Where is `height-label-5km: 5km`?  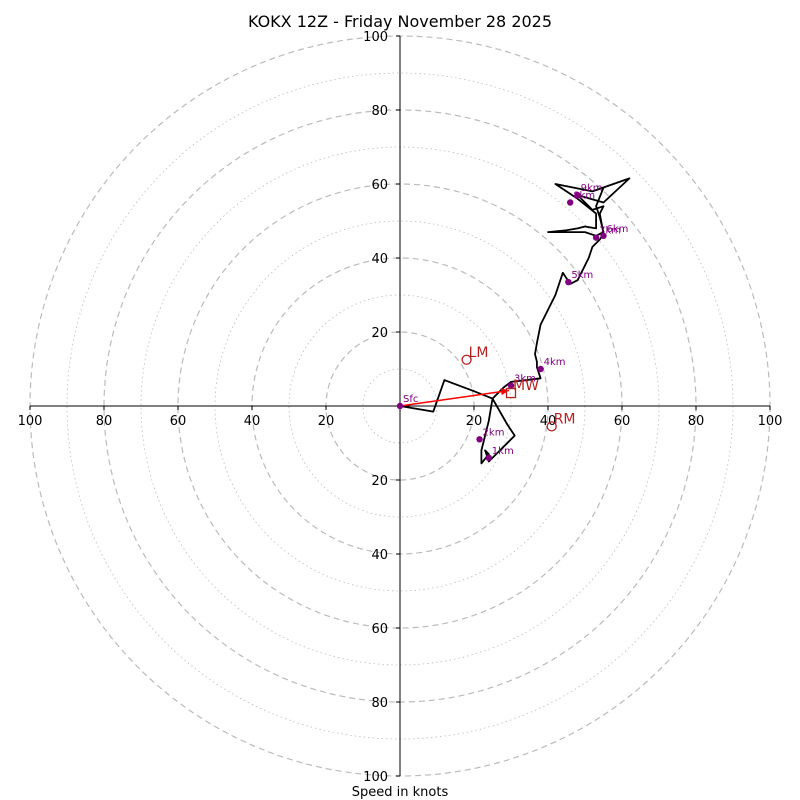 height-label-5km: 5km is located at coordinates (582, 275).